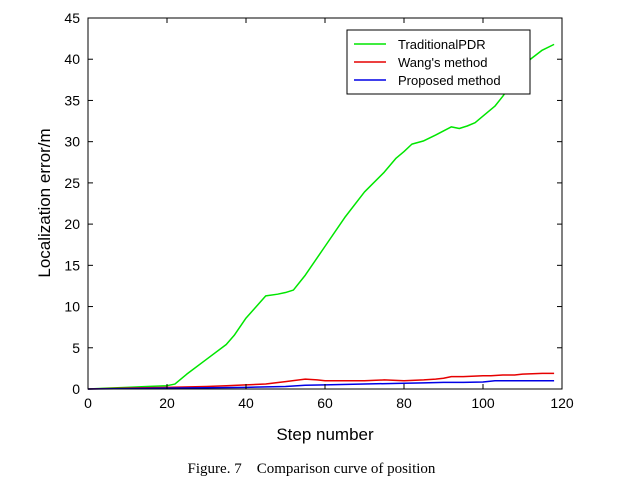 This screenshot has height=499, width=623. I want to click on y-tick-label: 20, so click(72, 224).